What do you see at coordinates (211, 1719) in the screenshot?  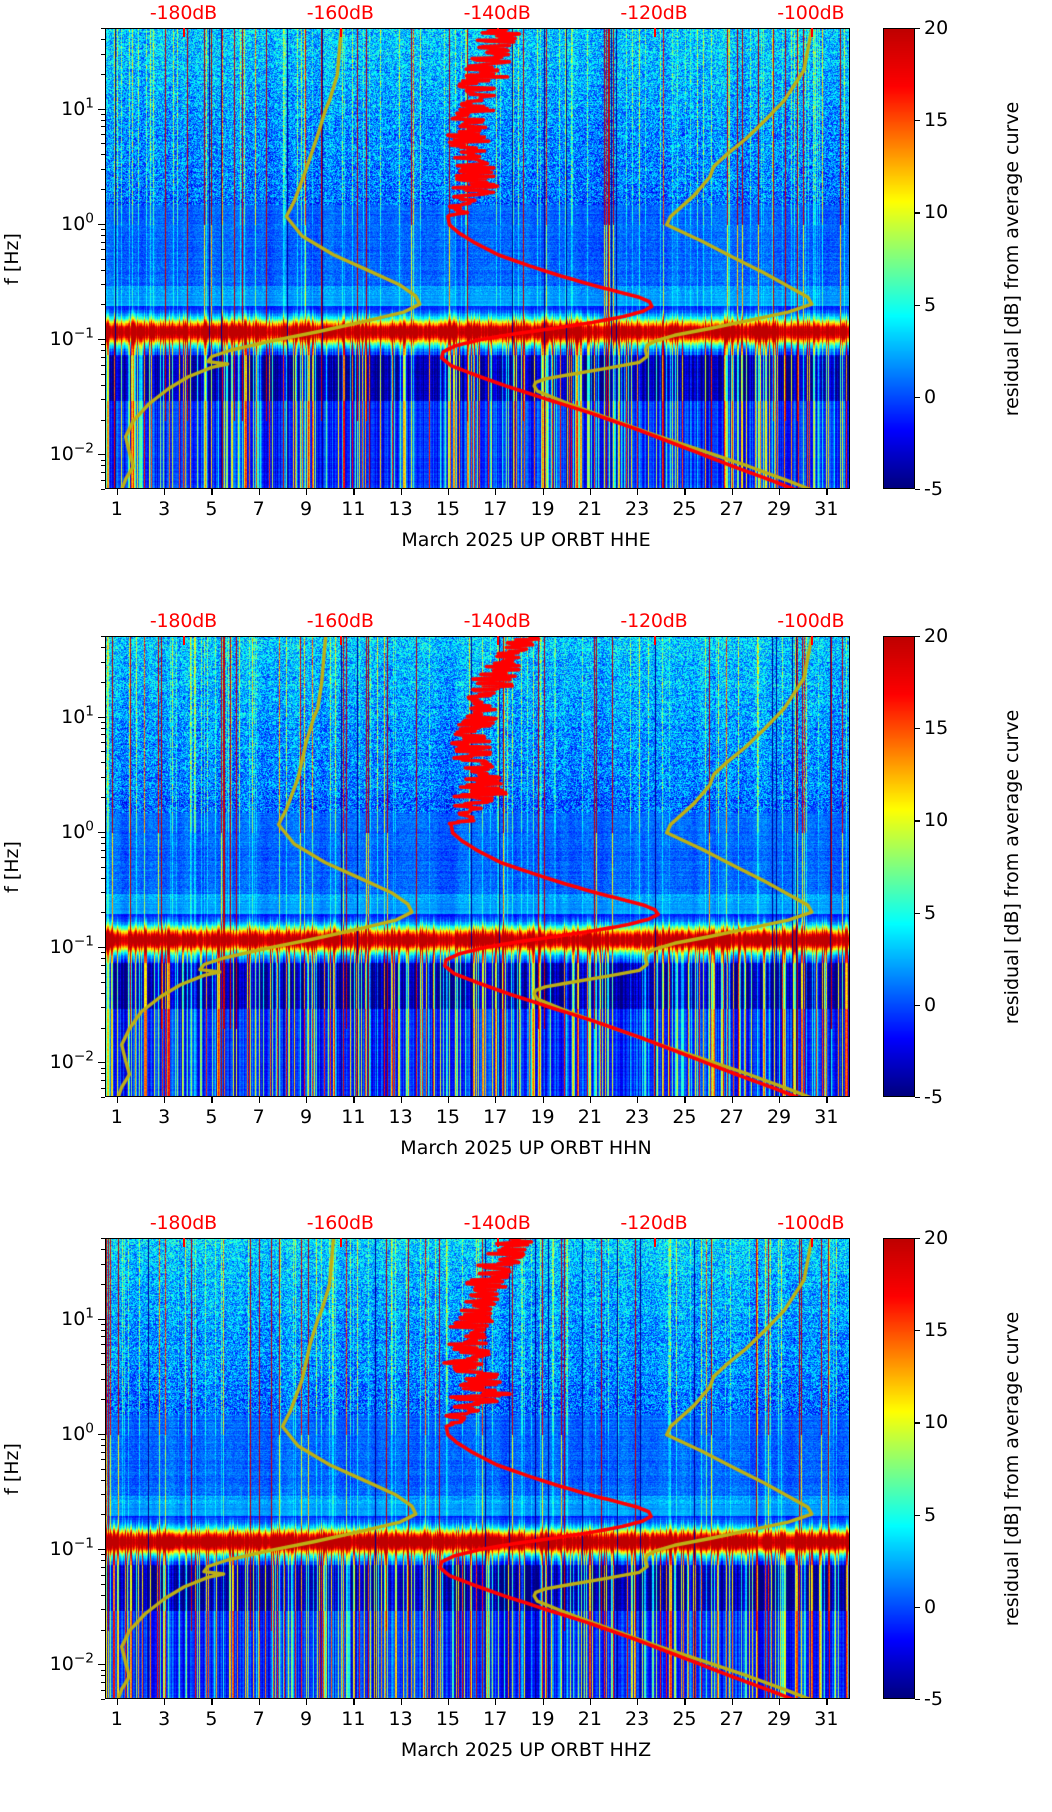 I see `x-axis-tick-label: 5` at bounding box center [211, 1719].